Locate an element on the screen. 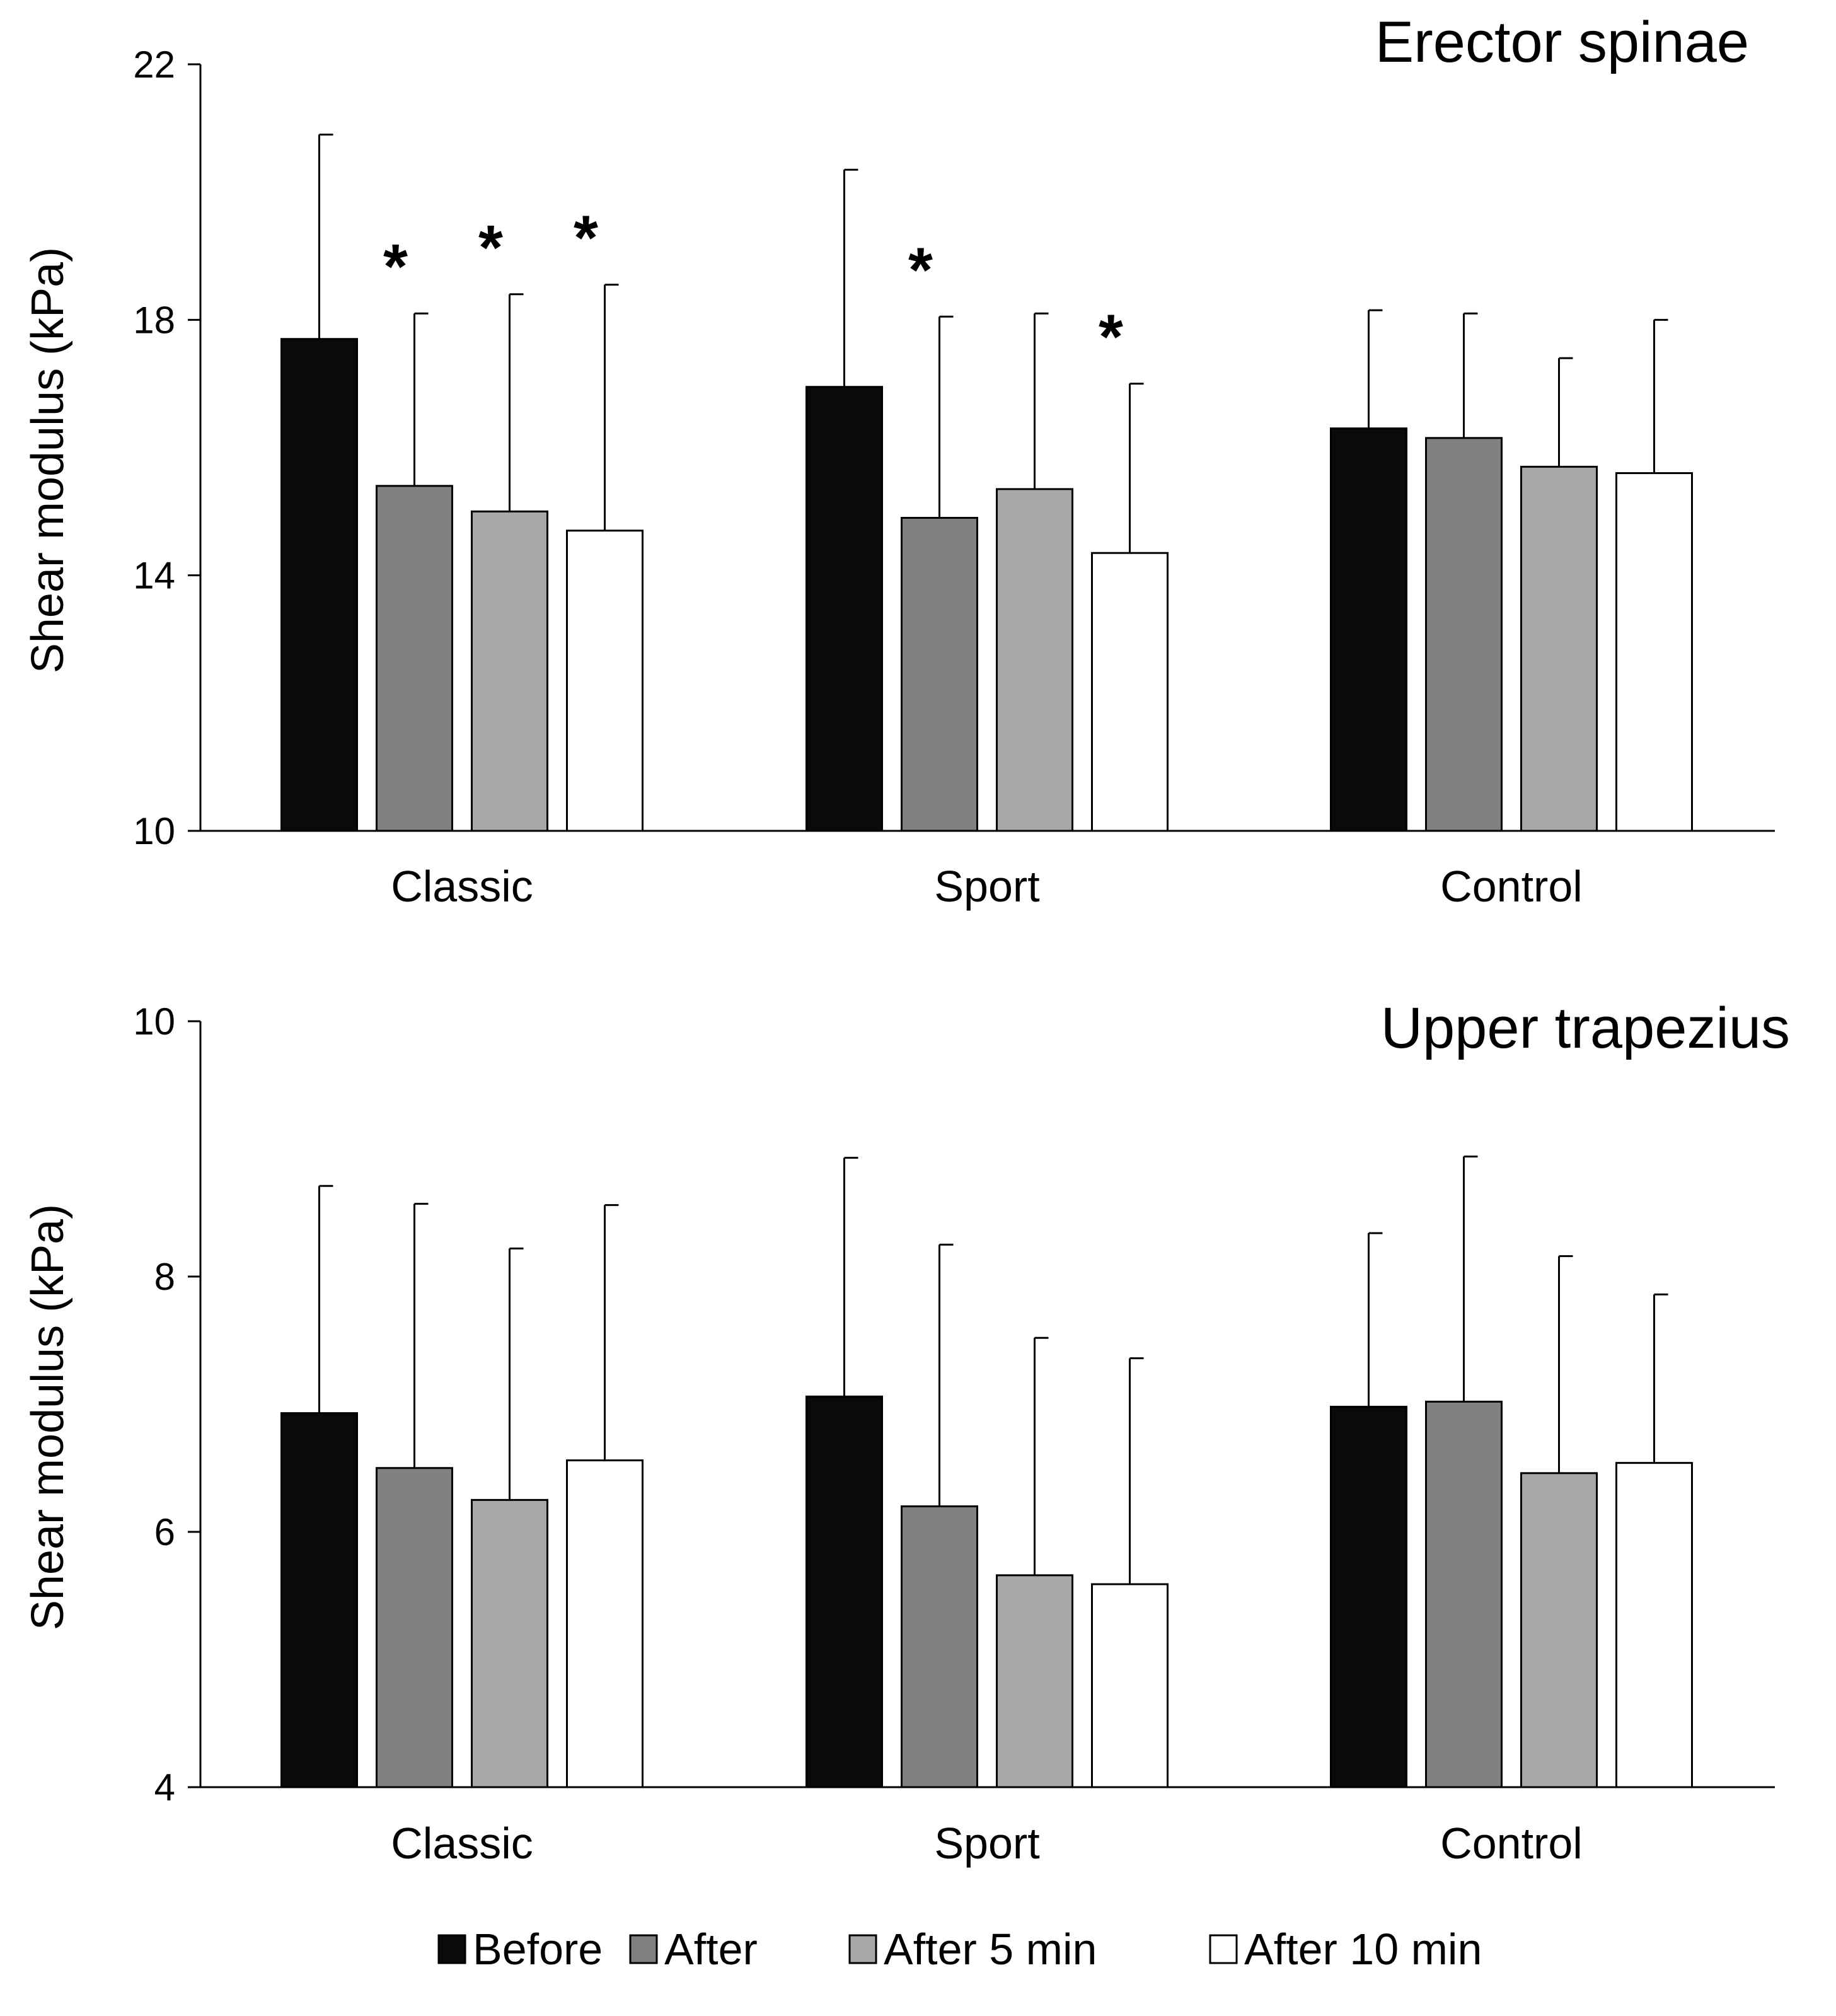 This screenshot has height=2016, width=1836. legend-label-after-10-min: After 10 min is located at coordinates (1363, 1949).